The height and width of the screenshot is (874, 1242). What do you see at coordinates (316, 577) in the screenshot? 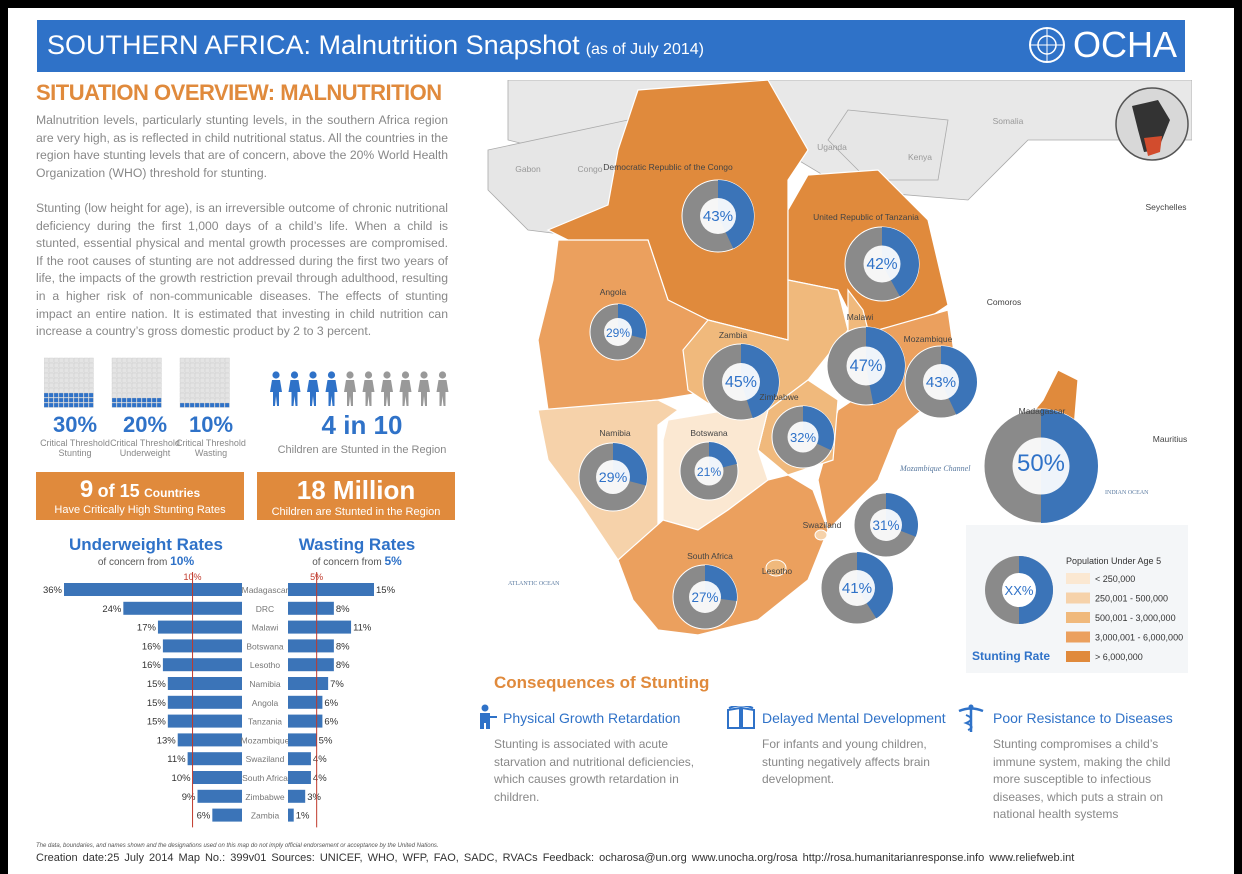
I see `wasting-threshold-label: 5%` at bounding box center [316, 577].